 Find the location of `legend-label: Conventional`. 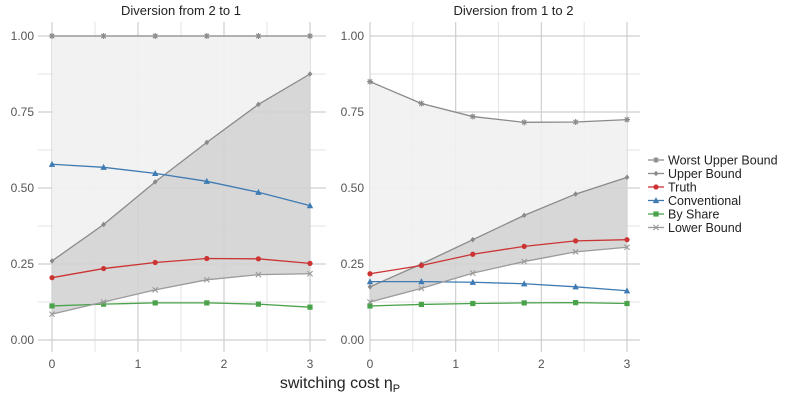

legend-label: Conventional is located at coordinates (704, 201).